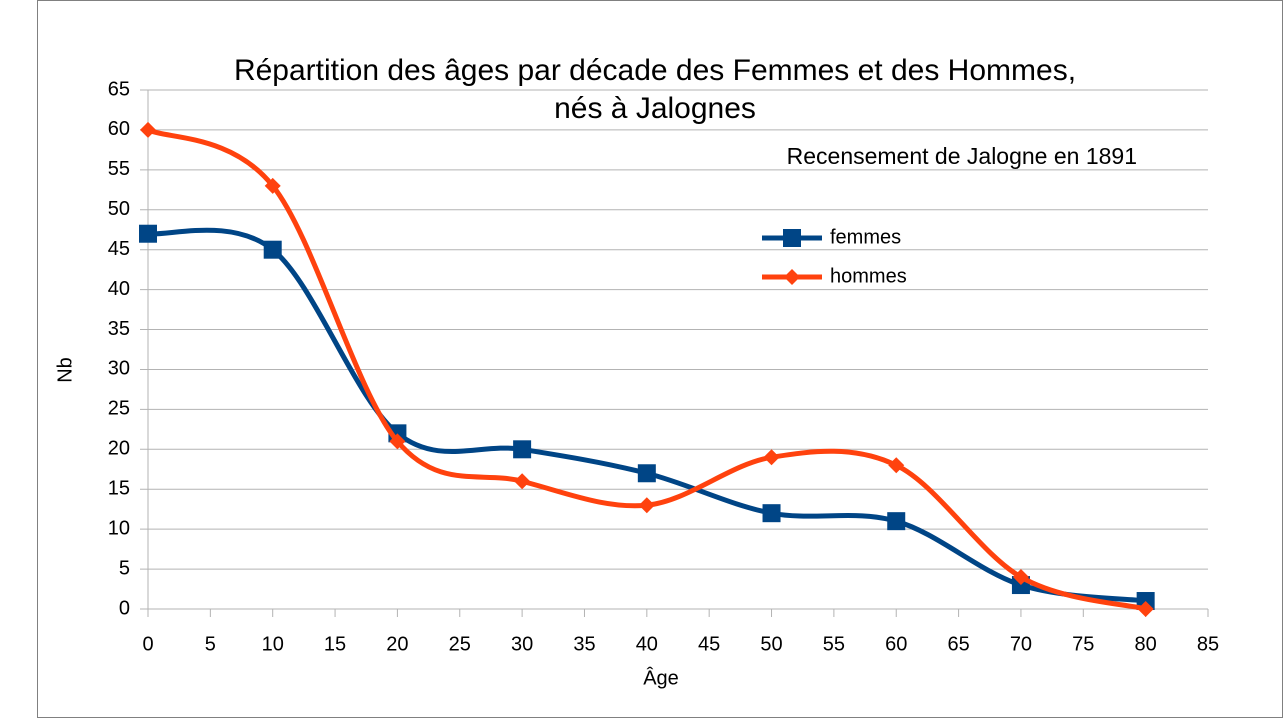 Image resolution: width=1284 pixels, height=718 pixels. What do you see at coordinates (119, 489) in the screenshot?
I see `y-tick-label: 15` at bounding box center [119, 489].